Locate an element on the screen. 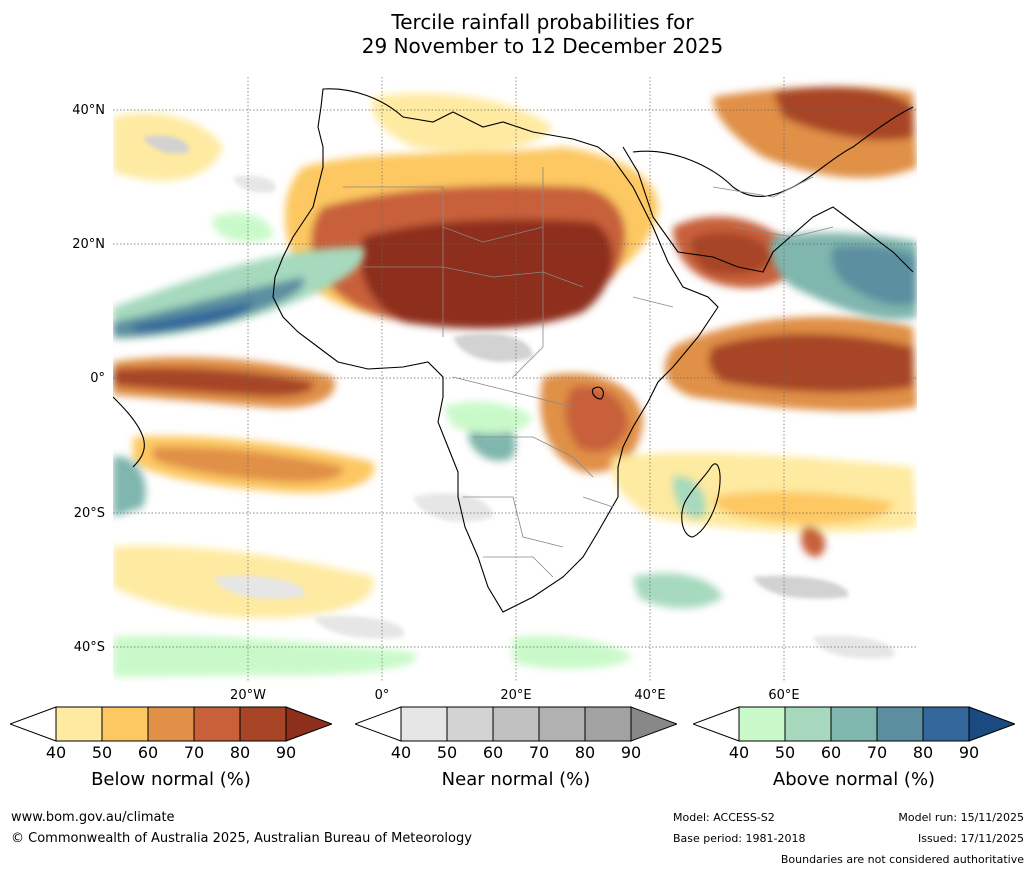 The width and height of the screenshot is (1035, 873). lon-label: 60°E is located at coordinates (784, 695).